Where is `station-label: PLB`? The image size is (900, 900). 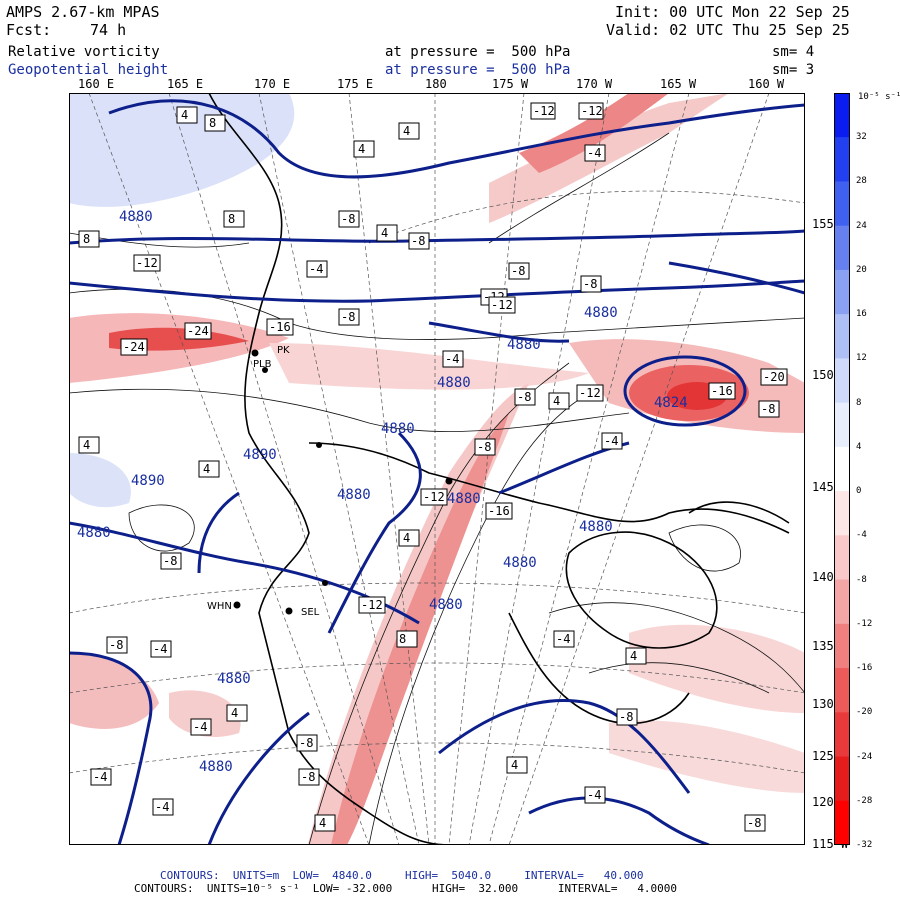 station-label: PLB is located at coordinates (262, 364).